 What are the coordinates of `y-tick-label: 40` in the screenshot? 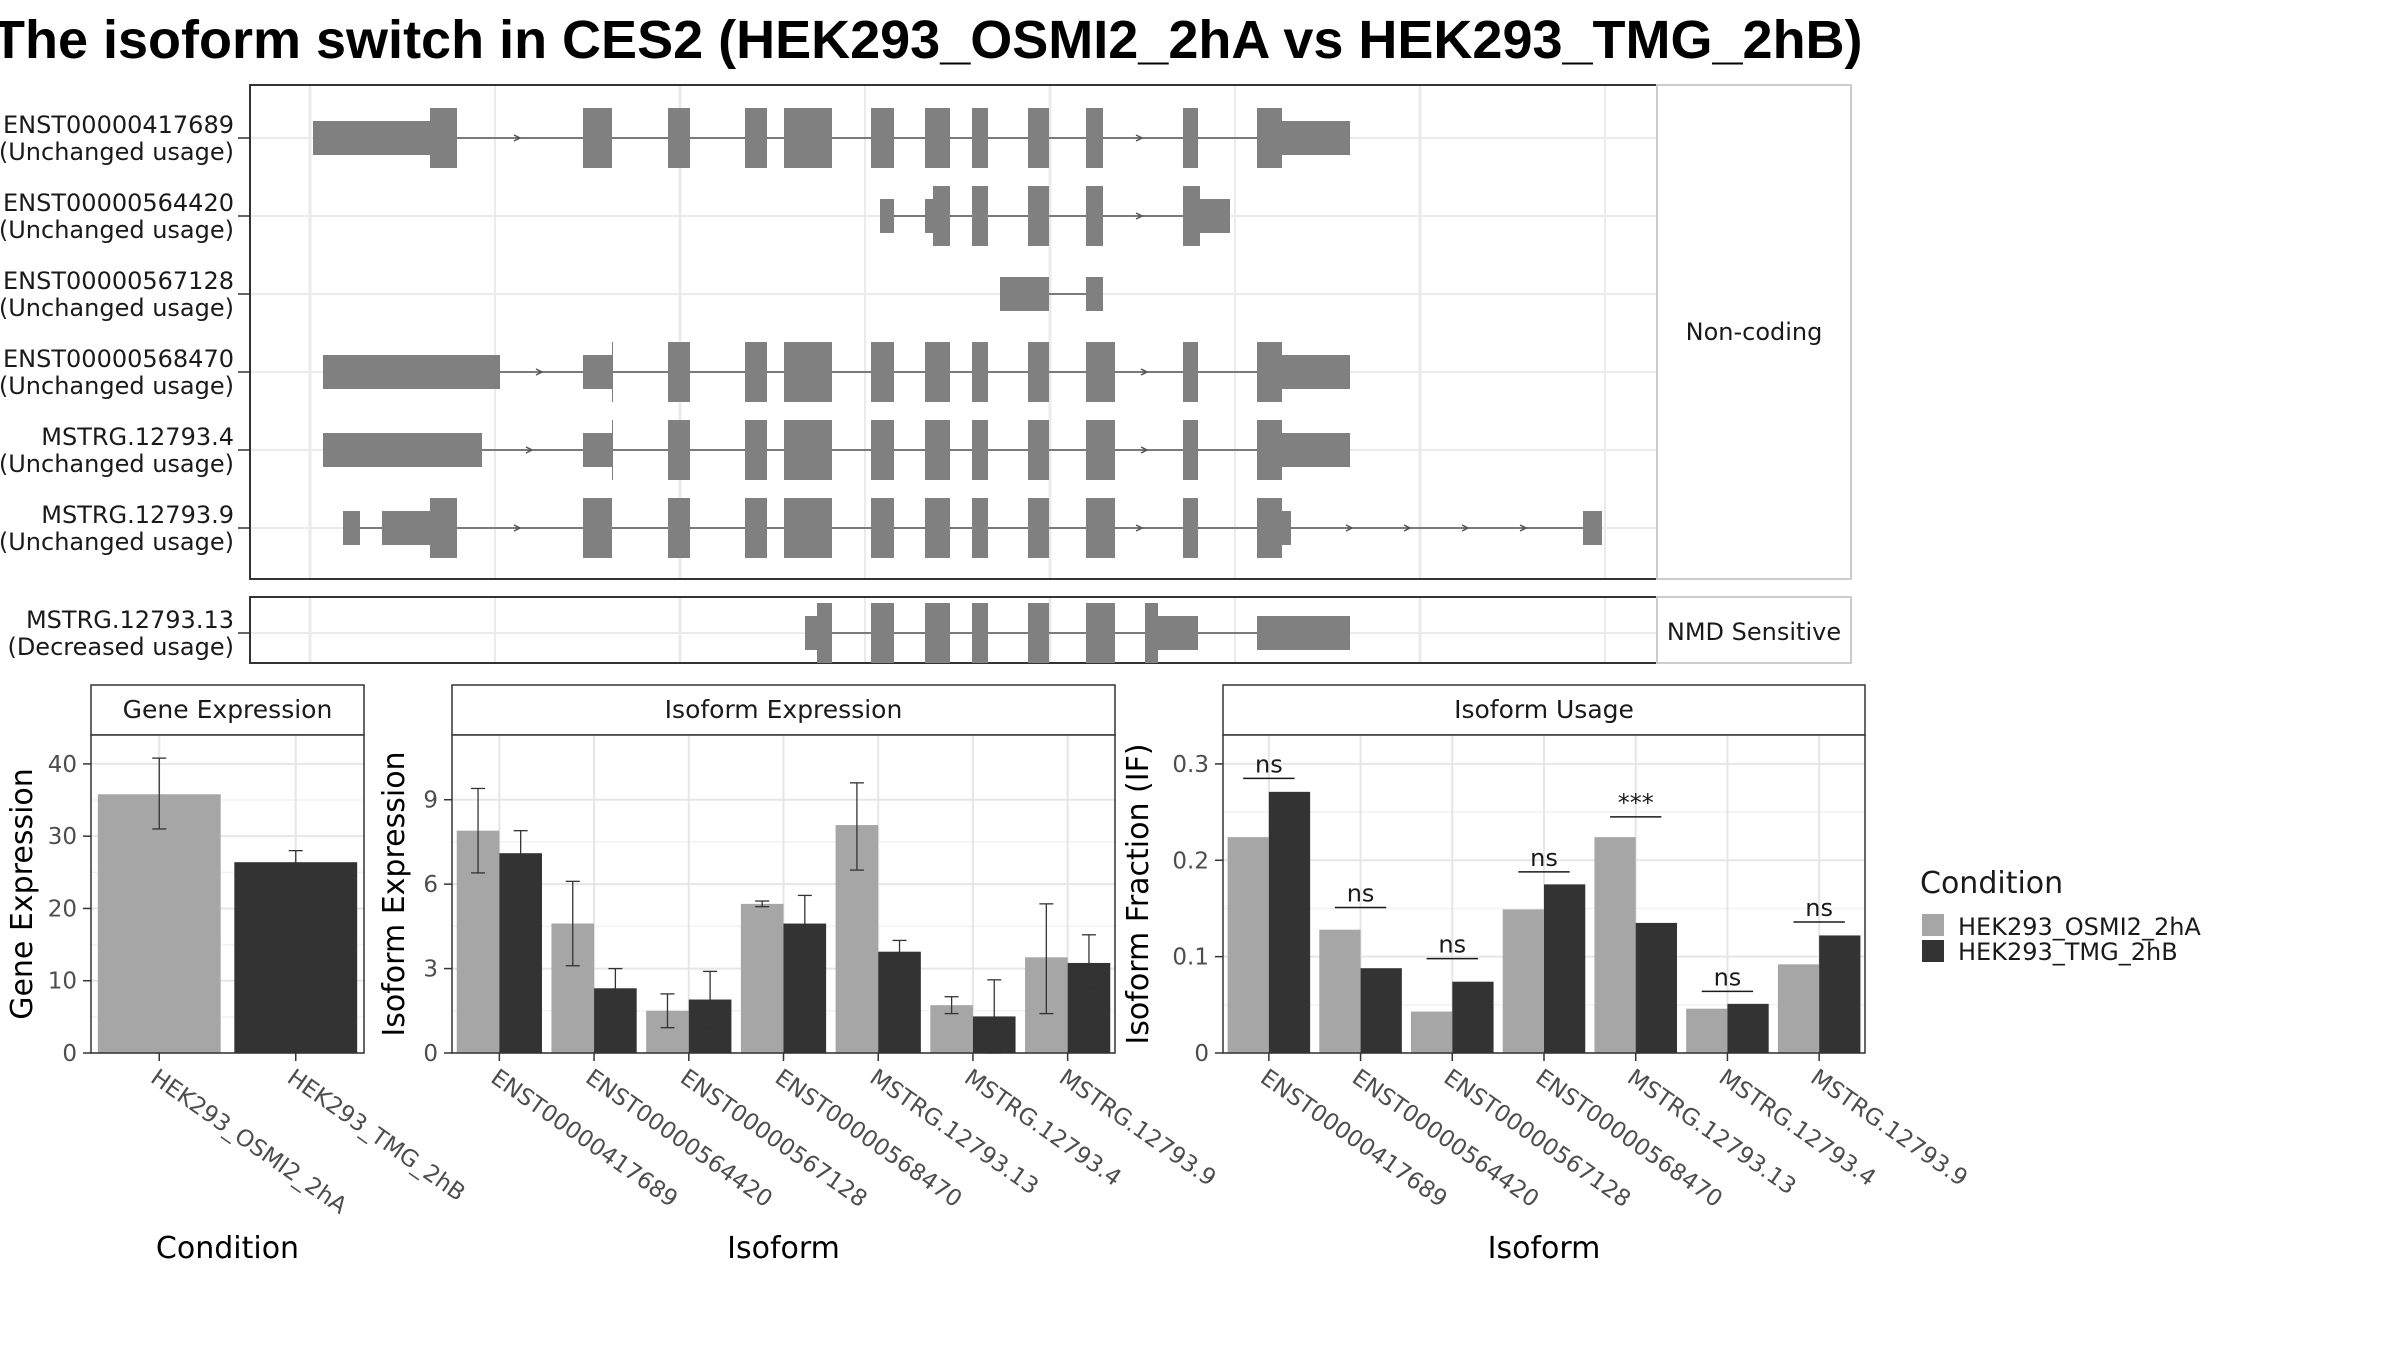 It's located at (62, 765).